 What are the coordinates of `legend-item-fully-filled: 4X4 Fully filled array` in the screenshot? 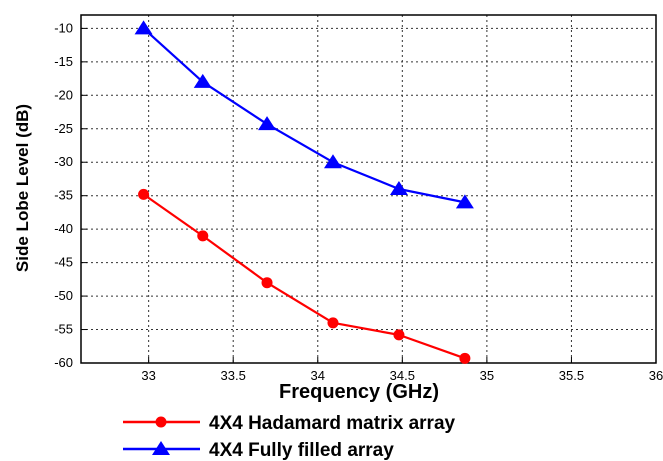 It's located at (258, 450).